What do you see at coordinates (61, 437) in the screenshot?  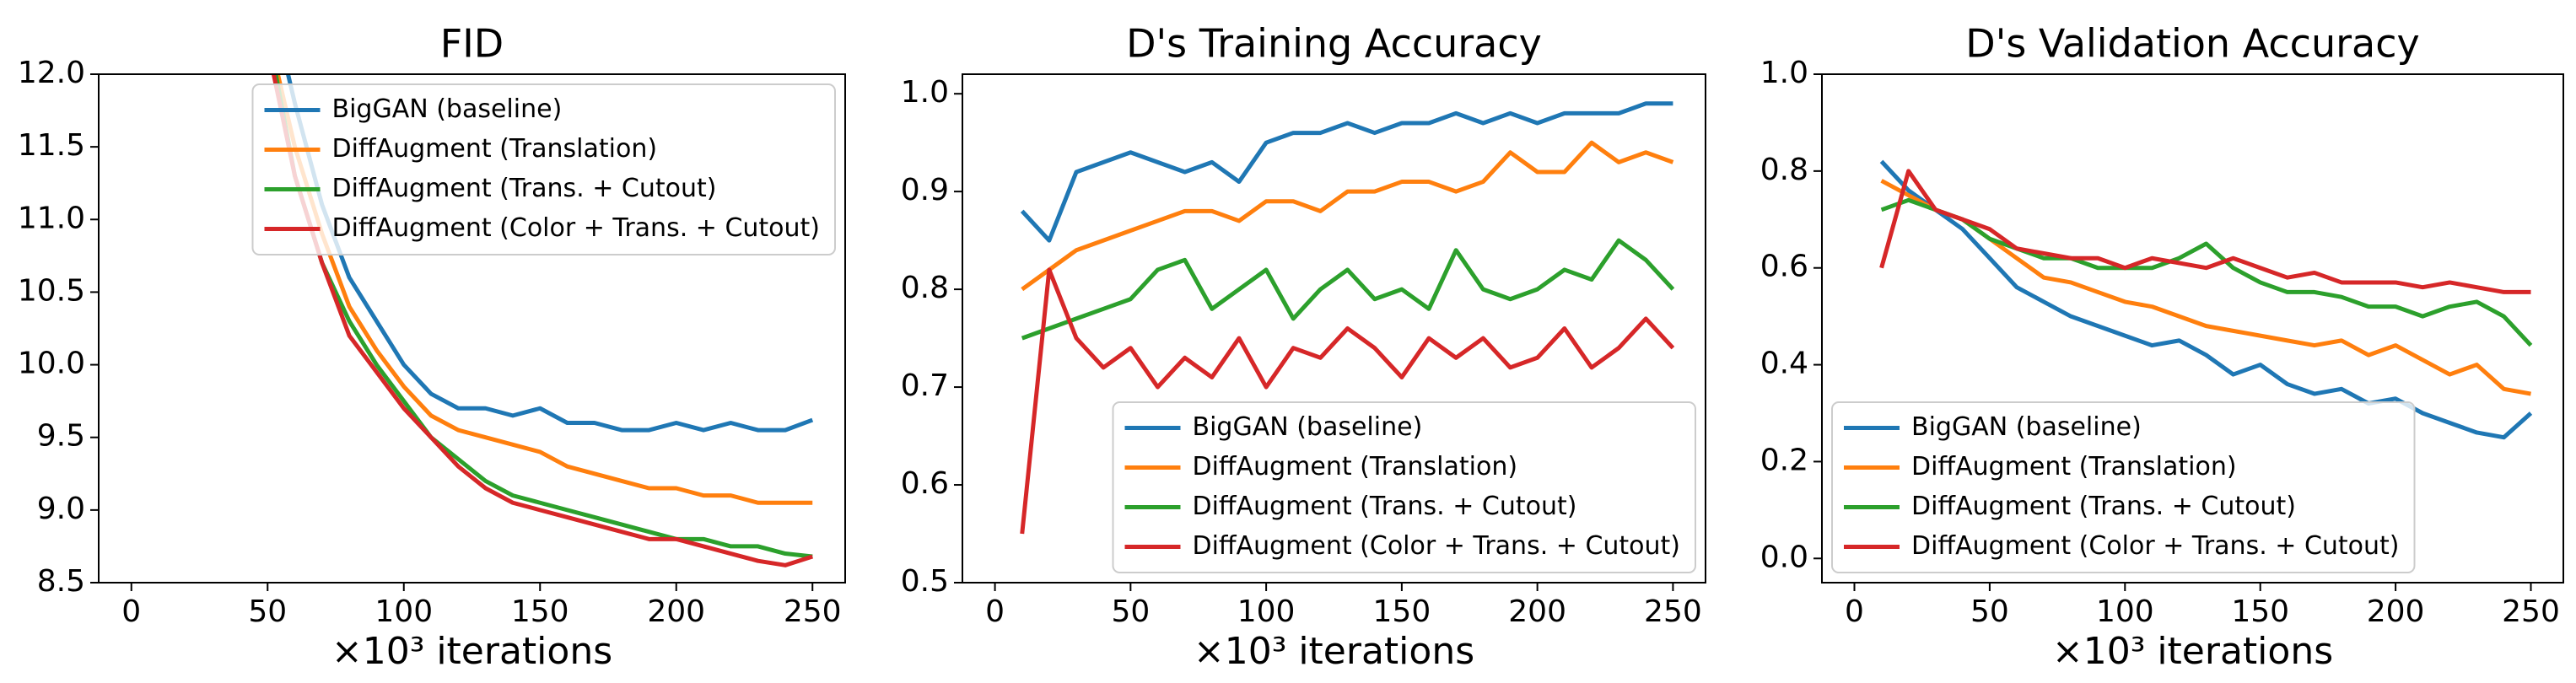 I see `y-tick-label: 9.5` at bounding box center [61, 437].